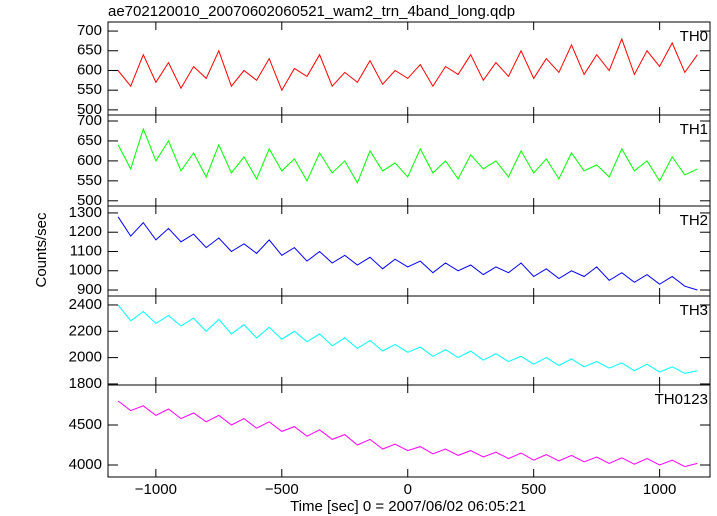 This screenshot has width=717, height=516. What do you see at coordinates (282, 489) in the screenshot?
I see `x-tick-label: −500` at bounding box center [282, 489].